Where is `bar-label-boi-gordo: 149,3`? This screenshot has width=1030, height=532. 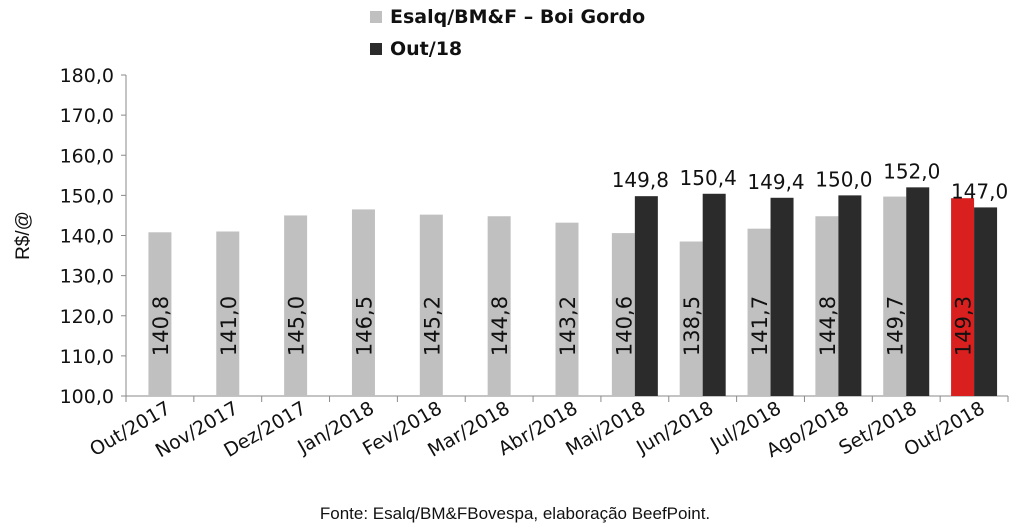 bar-label-boi-gordo: 149,3 is located at coordinates (964, 326).